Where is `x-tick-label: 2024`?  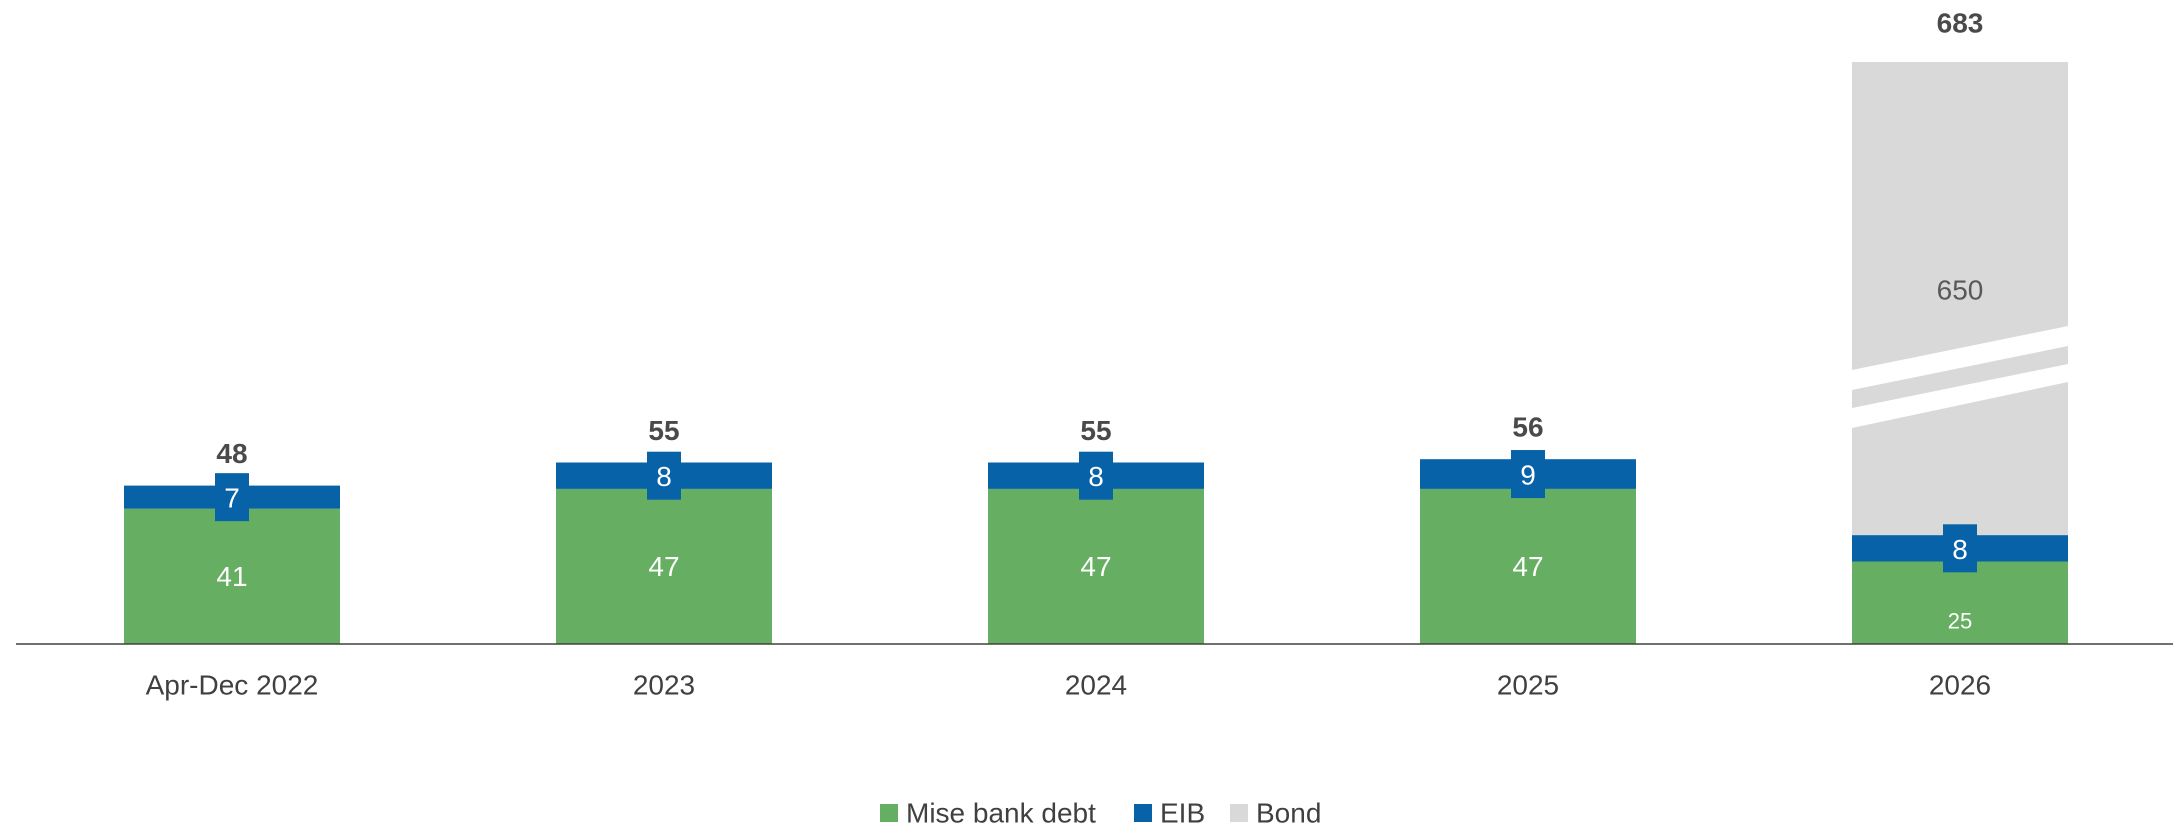
x-tick-label: 2024 is located at coordinates (1096, 685).